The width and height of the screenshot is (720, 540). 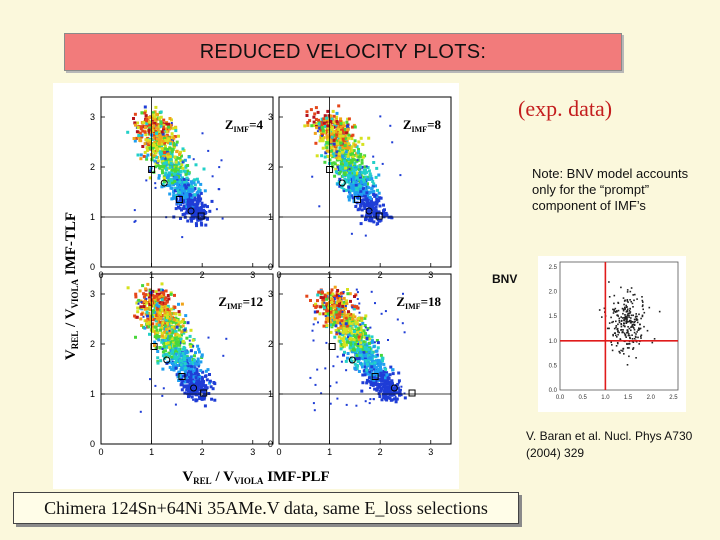 I want to click on y-tick-label: 1, so click(x=92, y=217).